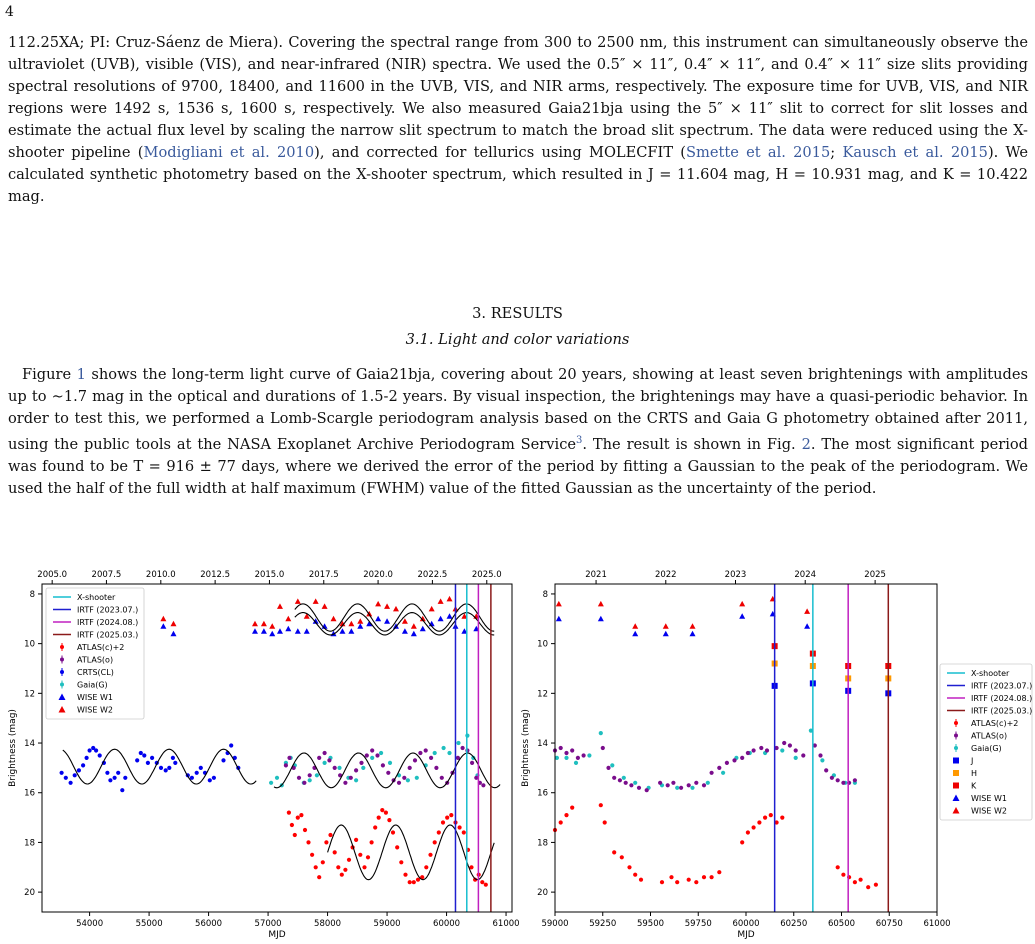 The height and width of the screenshot is (944, 1035). What do you see at coordinates (915, 152) in the screenshot?
I see `citation-link: Kausch et al. 2015` at bounding box center [915, 152].